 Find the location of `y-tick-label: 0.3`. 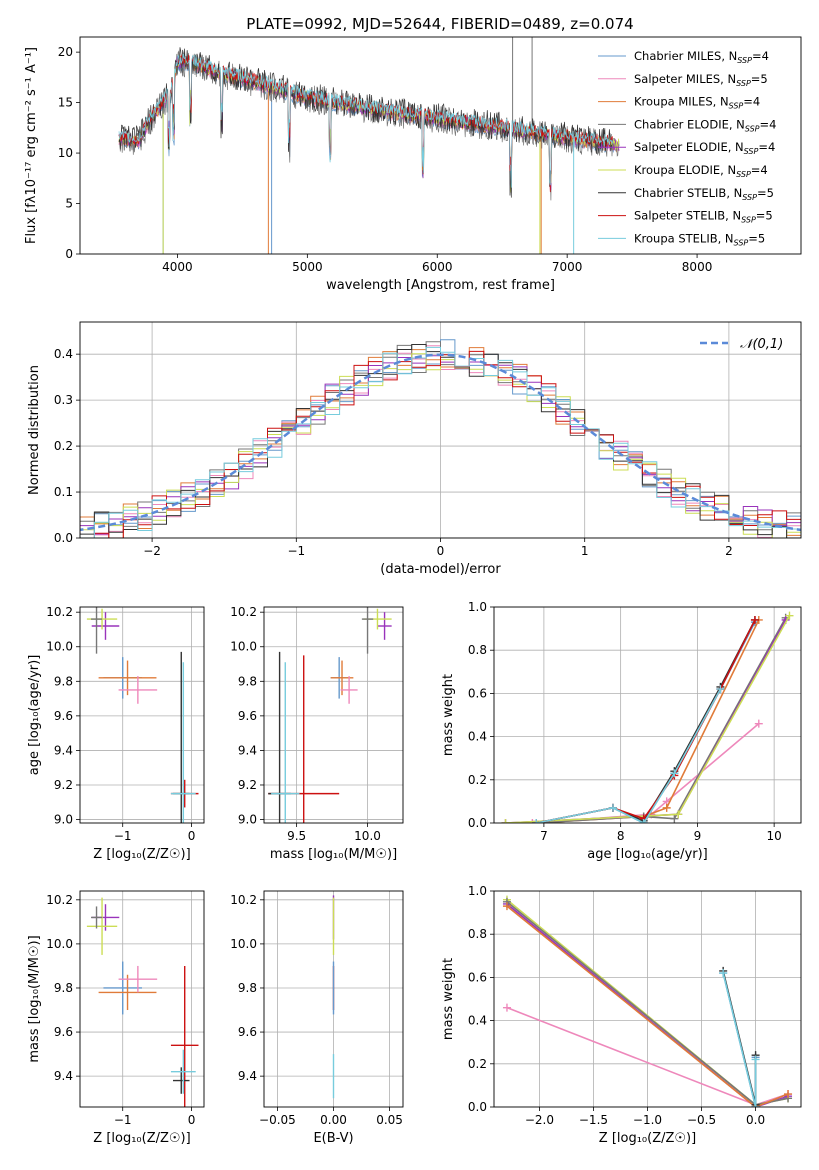

y-tick-label: 0.3 is located at coordinates (63, 400).